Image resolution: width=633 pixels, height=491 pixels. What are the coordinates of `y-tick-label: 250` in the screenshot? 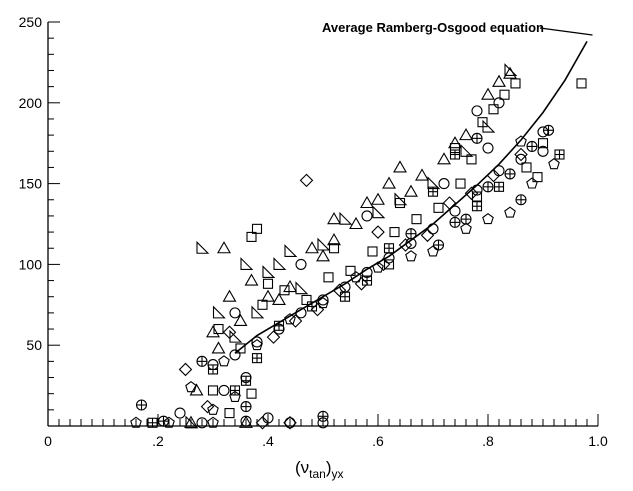 It's located at (31, 22).